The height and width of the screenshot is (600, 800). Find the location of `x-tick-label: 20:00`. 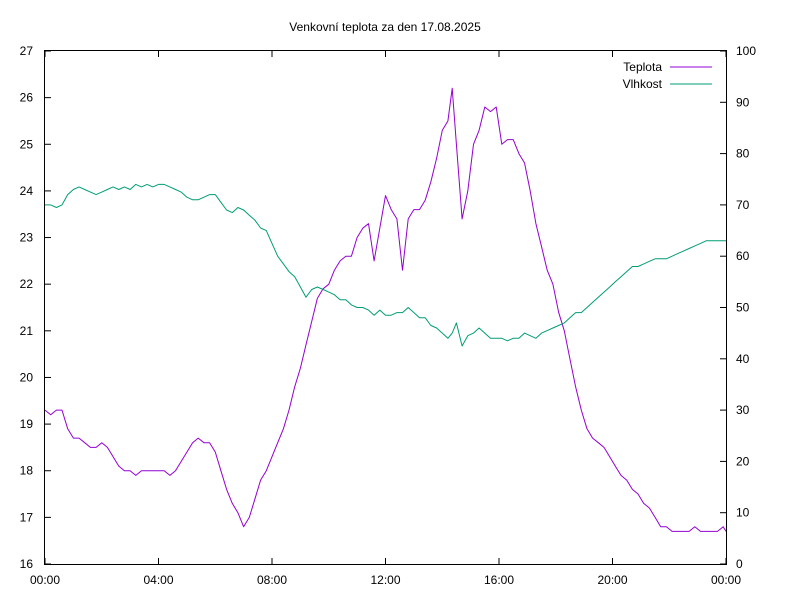

x-tick-label: 20:00 is located at coordinates (612, 580).